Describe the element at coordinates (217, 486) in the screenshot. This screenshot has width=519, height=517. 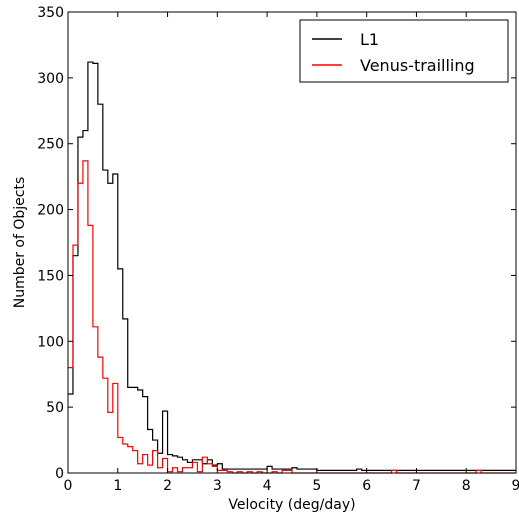
I see `x-tick-label: 3` at that location.